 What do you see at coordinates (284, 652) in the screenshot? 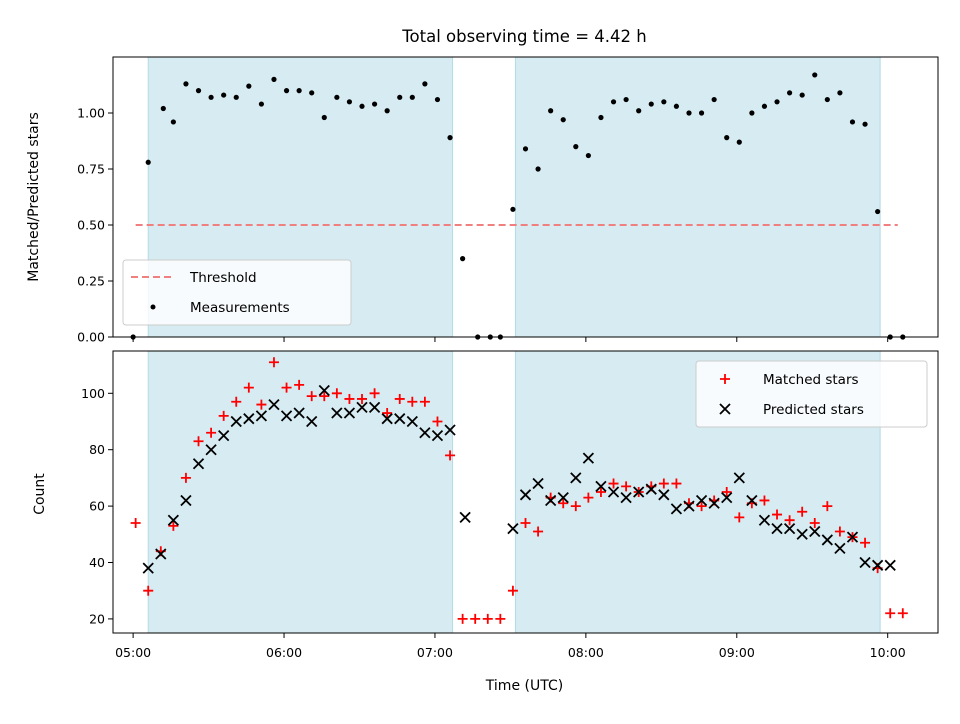
I see `x-tick-label: 06:00` at bounding box center [284, 652].